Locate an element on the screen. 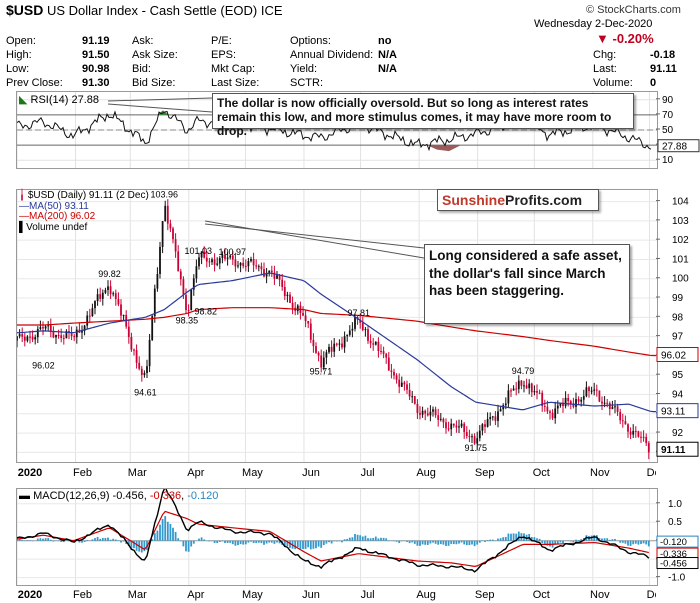 This screenshot has width=700, height=603. month-label-mar: Mar is located at coordinates (137, 473).